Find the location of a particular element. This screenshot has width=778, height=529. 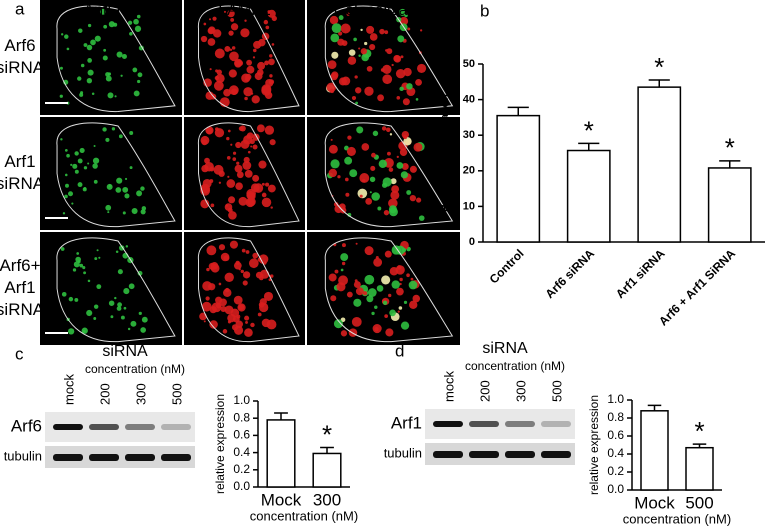

y-tick-label: 1.0 is located at coordinates (615, 399).